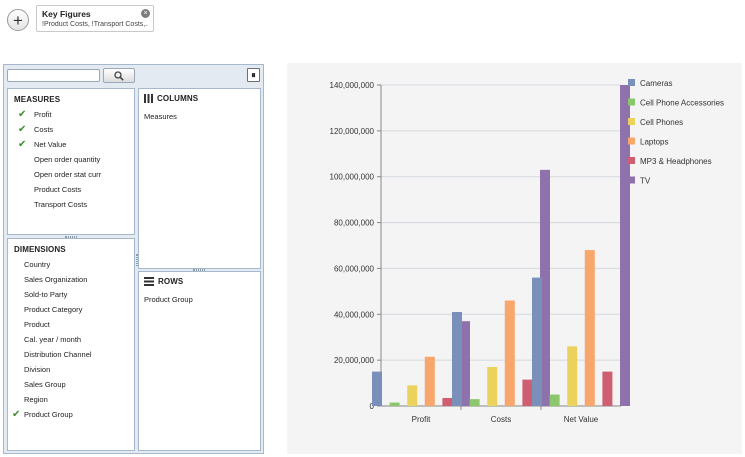 The image size is (745, 457). What do you see at coordinates (56, 279) in the screenshot?
I see `dimensions-item-label: Sales Organization` at bounding box center [56, 279].